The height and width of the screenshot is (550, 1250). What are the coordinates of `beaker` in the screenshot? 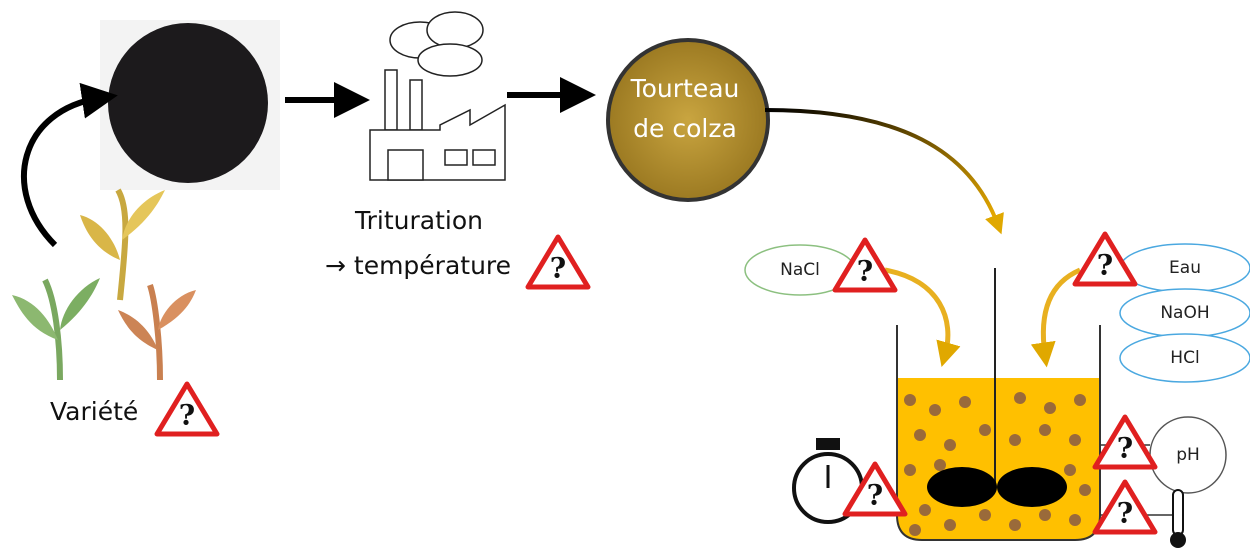 It's located at (1035, 404).